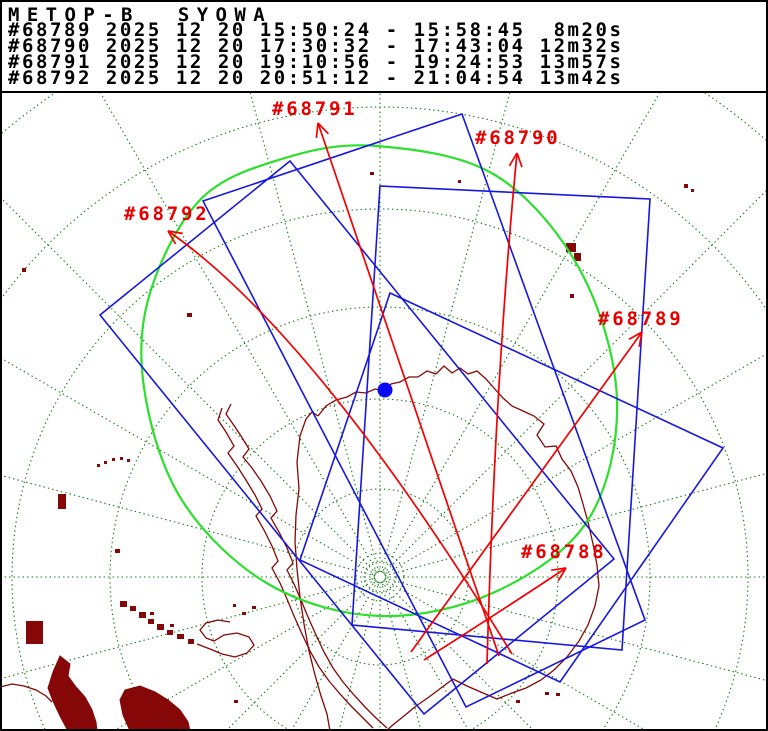 The width and height of the screenshot is (768, 731). I want to click on track-68788: #68788, so click(514, 601).